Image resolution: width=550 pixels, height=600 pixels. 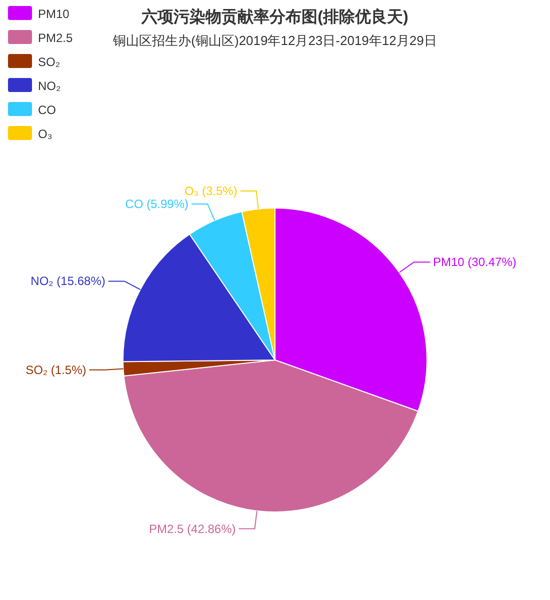 What do you see at coordinates (474, 262) in the screenshot?
I see `data-label: PM10 (30.47%)` at bounding box center [474, 262].